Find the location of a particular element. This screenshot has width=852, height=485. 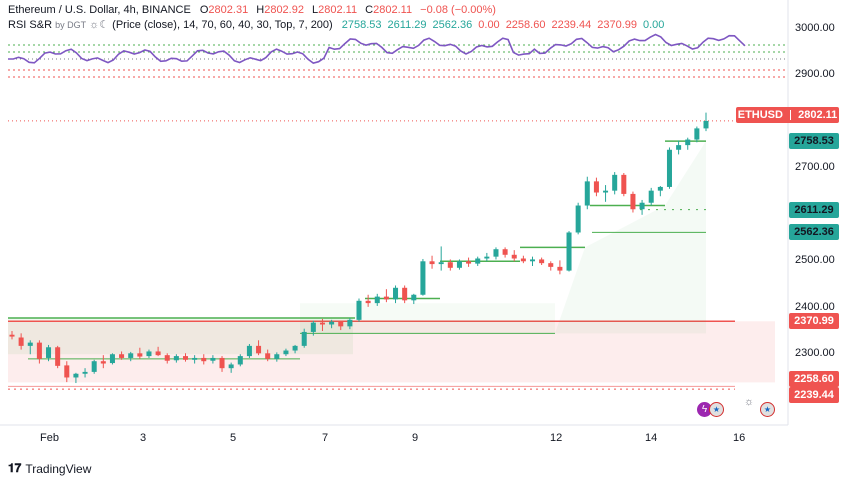

symbol-title: Ethereum / U.S. Dollar, 4h, BINANCE is located at coordinates (99, 10).